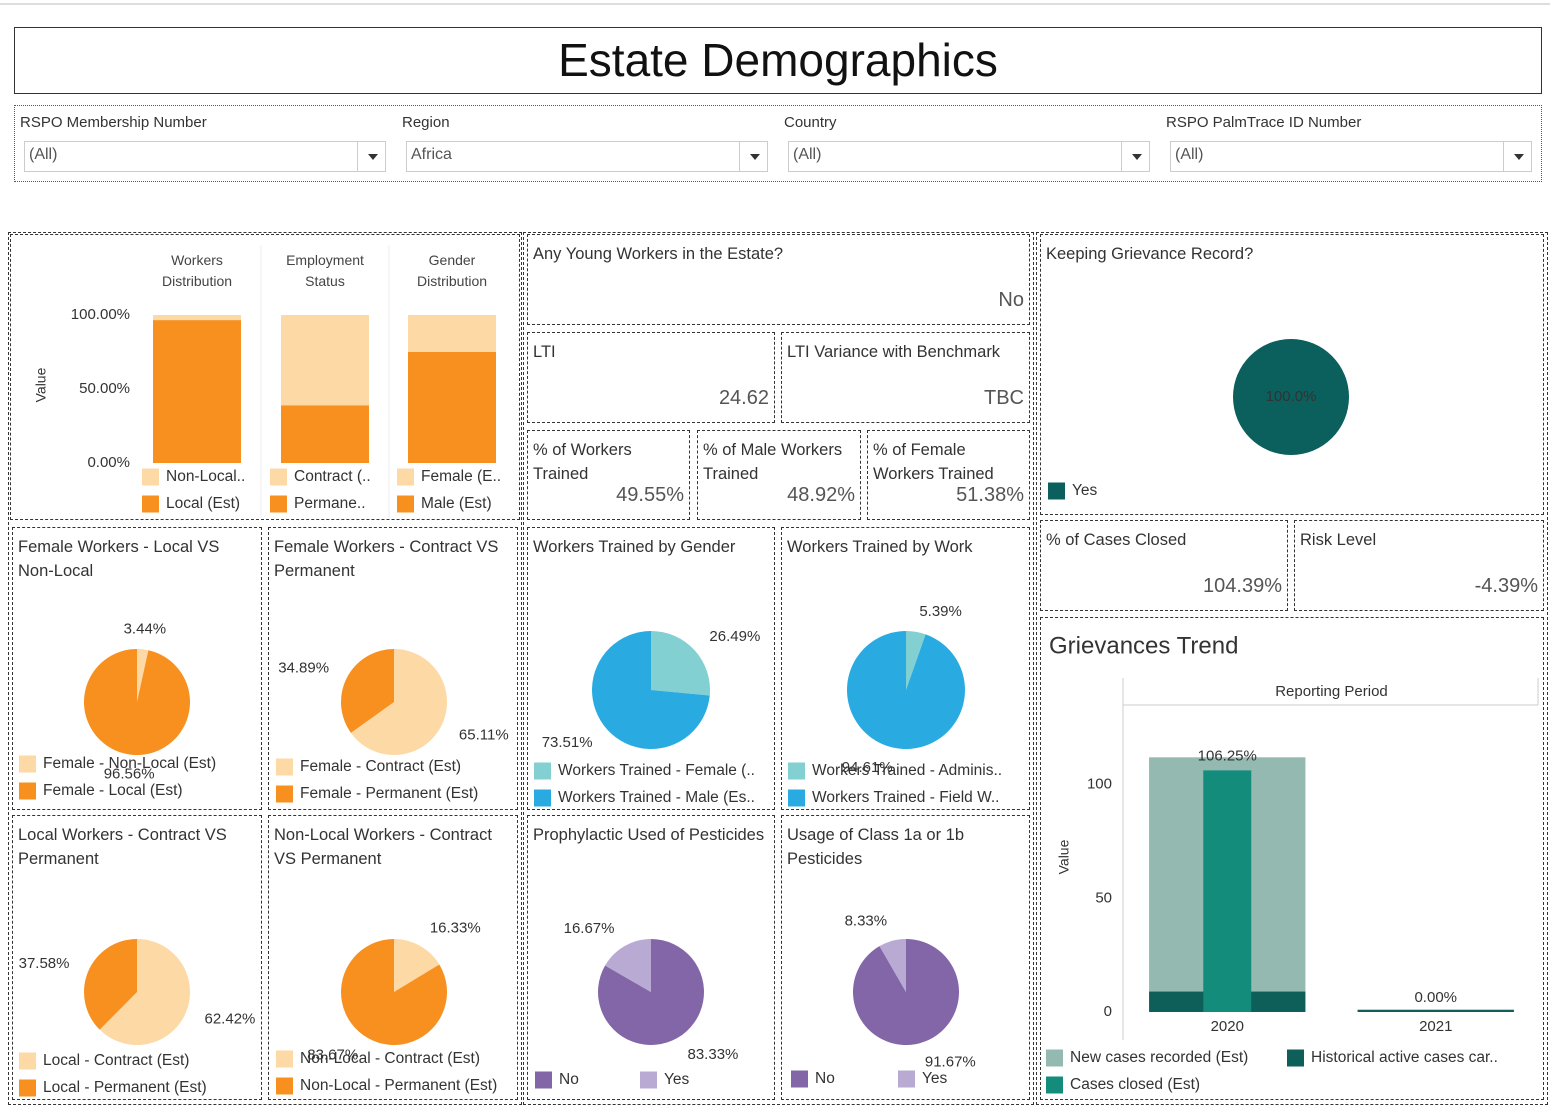 Image resolution: width=1550 pixels, height=1117 pixels. Describe the element at coordinates (44, 963) in the screenshot. I see `data-label: 37.58%` at that location.